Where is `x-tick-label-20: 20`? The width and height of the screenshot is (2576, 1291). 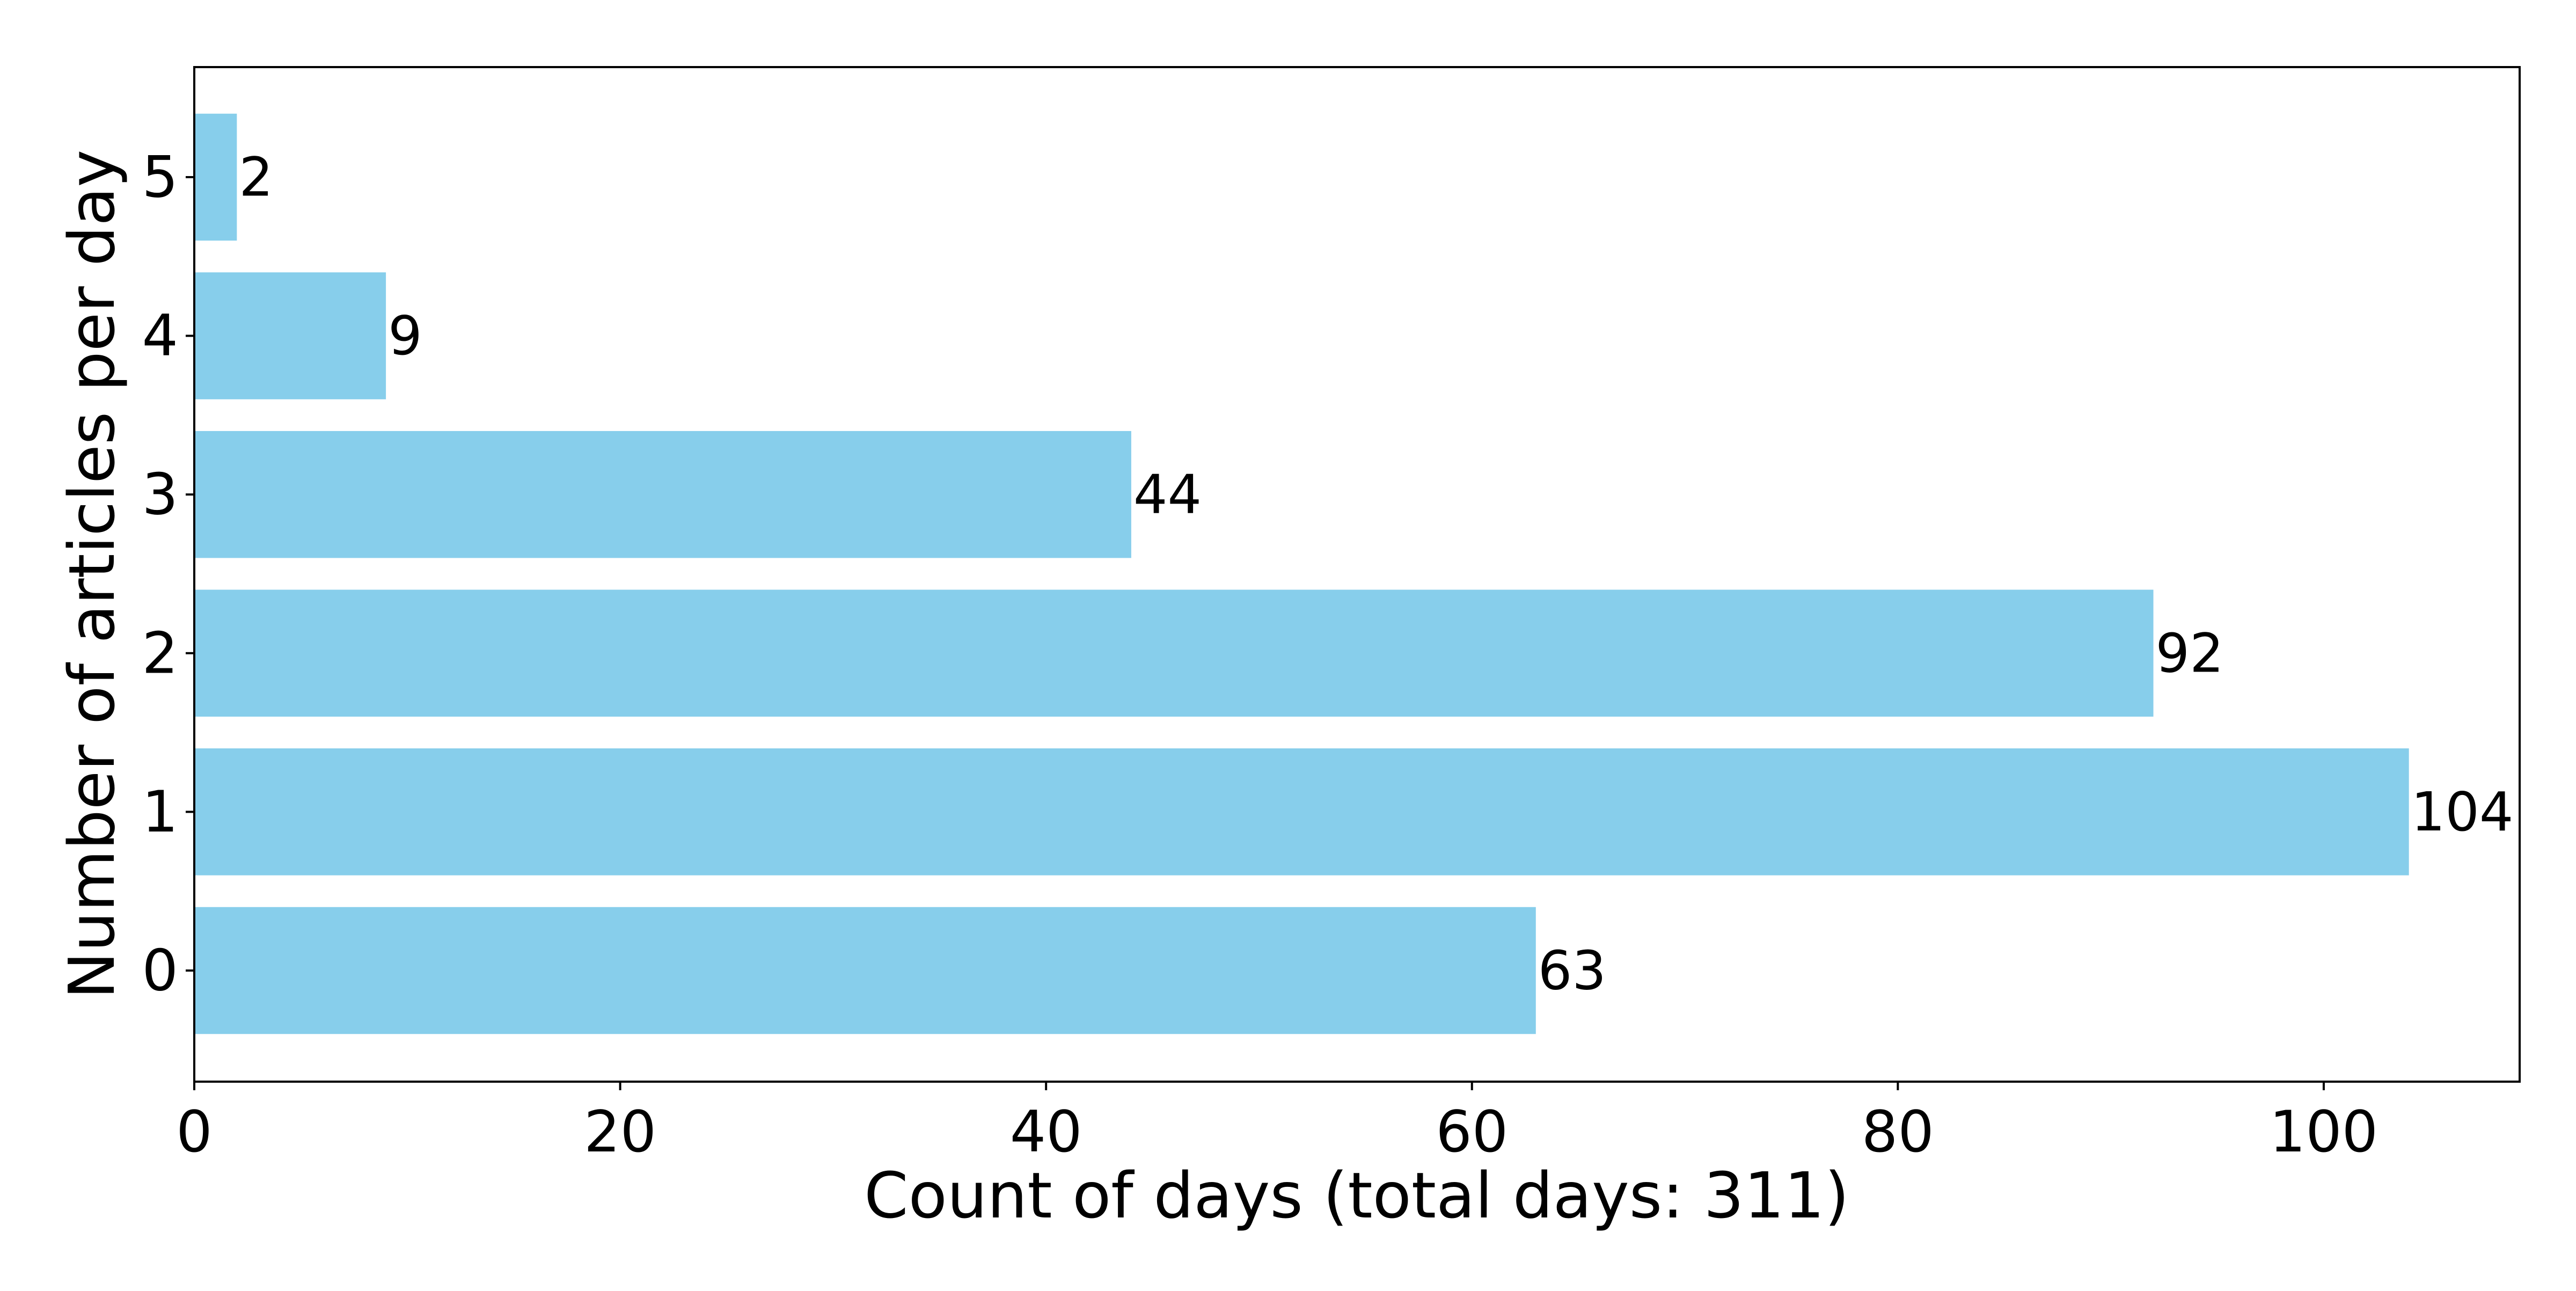
x-tick-label-20: 20 is located at coordinates (620, 1132).